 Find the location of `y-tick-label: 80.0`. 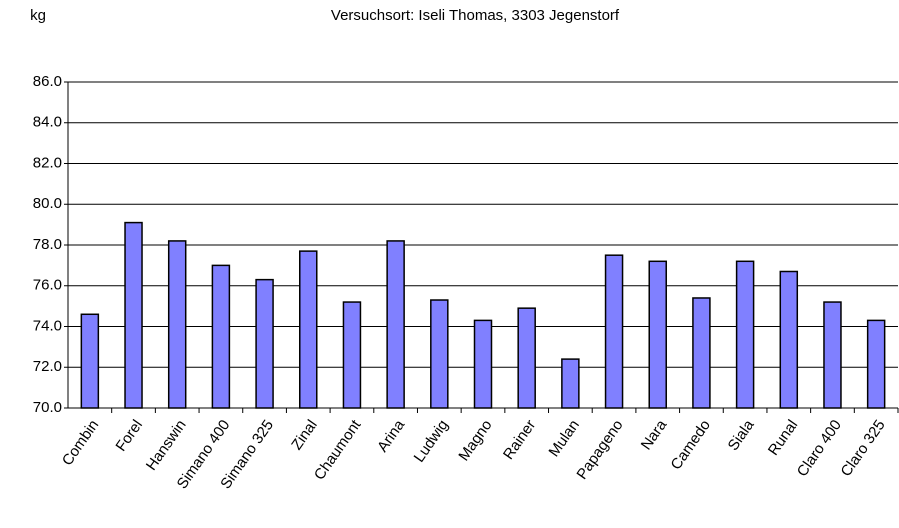

y-tick-label: 80.0 is located at coordinates (47, 203).